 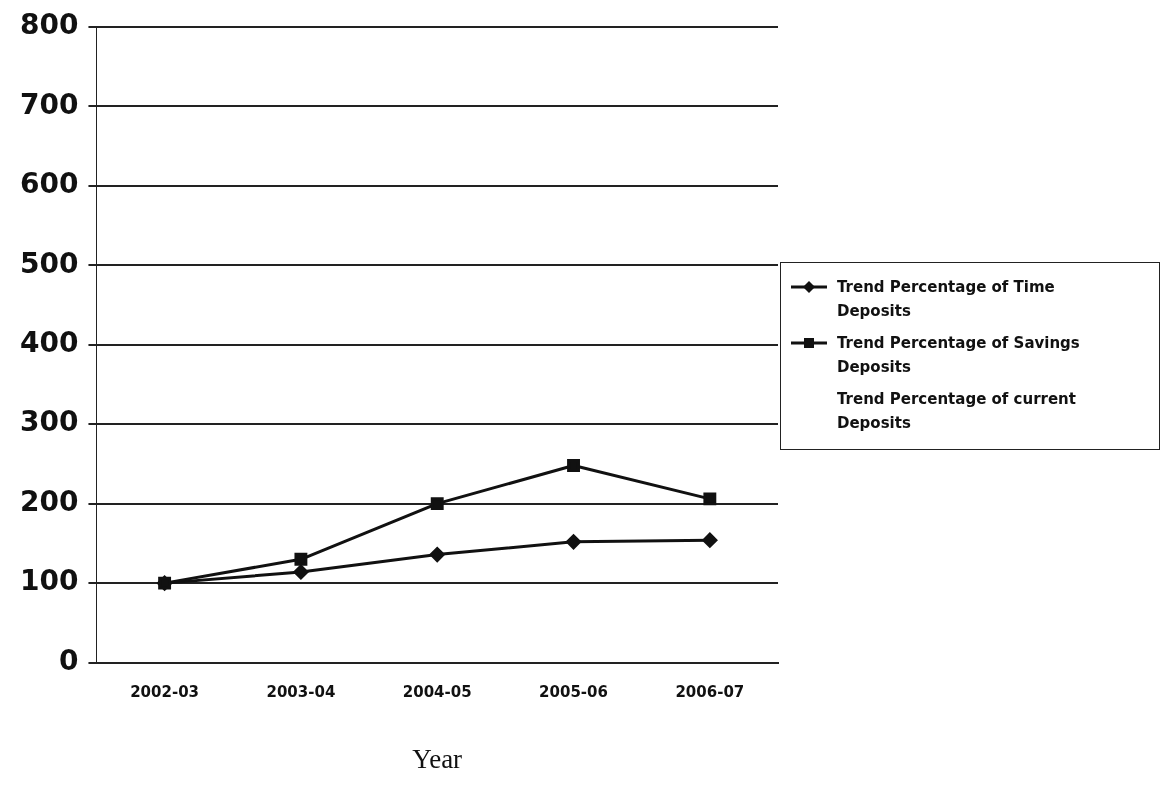 I want to click on x-axis-title: Year, so click(x=437, y=758).